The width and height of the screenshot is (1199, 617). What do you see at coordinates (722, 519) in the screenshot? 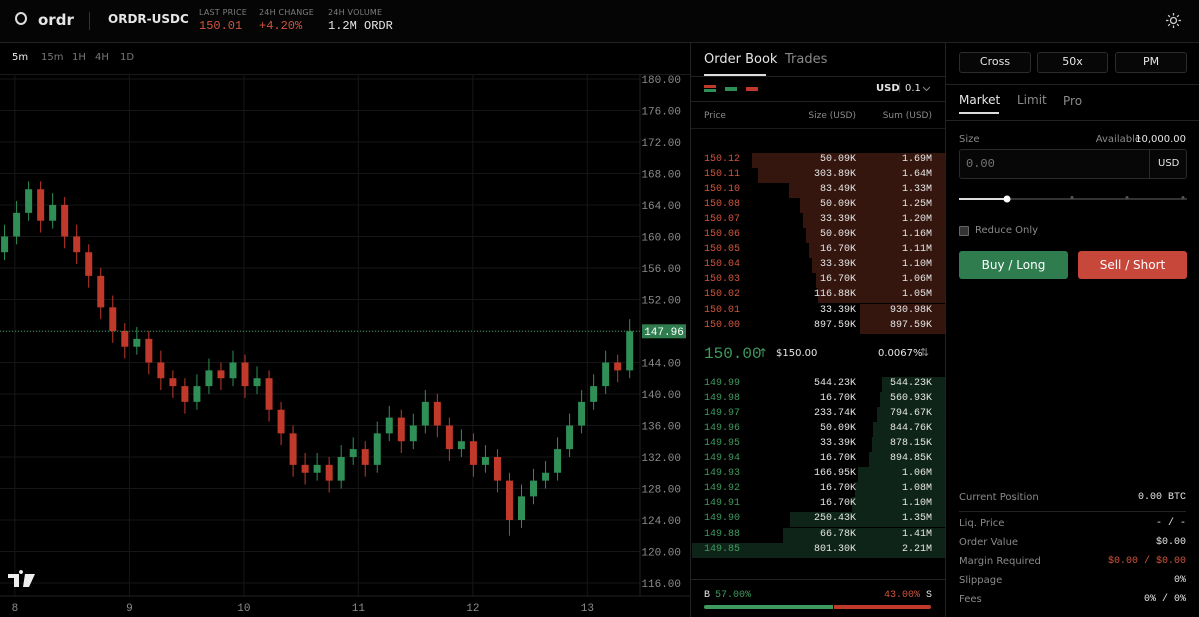
I see `price: 149.90` at bounding box center [722, 519].